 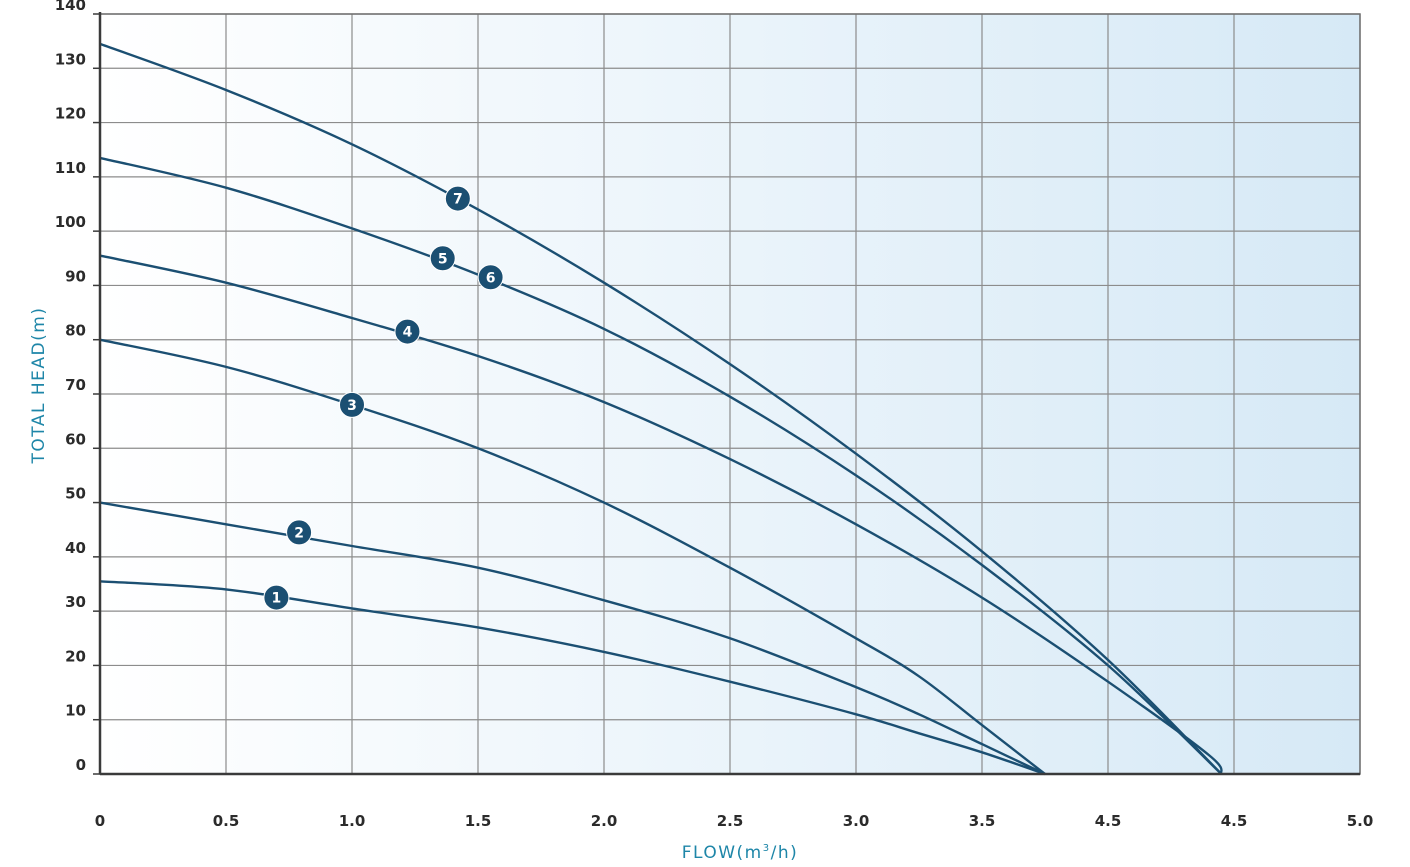 I want to click on curve-badge-7: 7, so click(x=457, y=198).